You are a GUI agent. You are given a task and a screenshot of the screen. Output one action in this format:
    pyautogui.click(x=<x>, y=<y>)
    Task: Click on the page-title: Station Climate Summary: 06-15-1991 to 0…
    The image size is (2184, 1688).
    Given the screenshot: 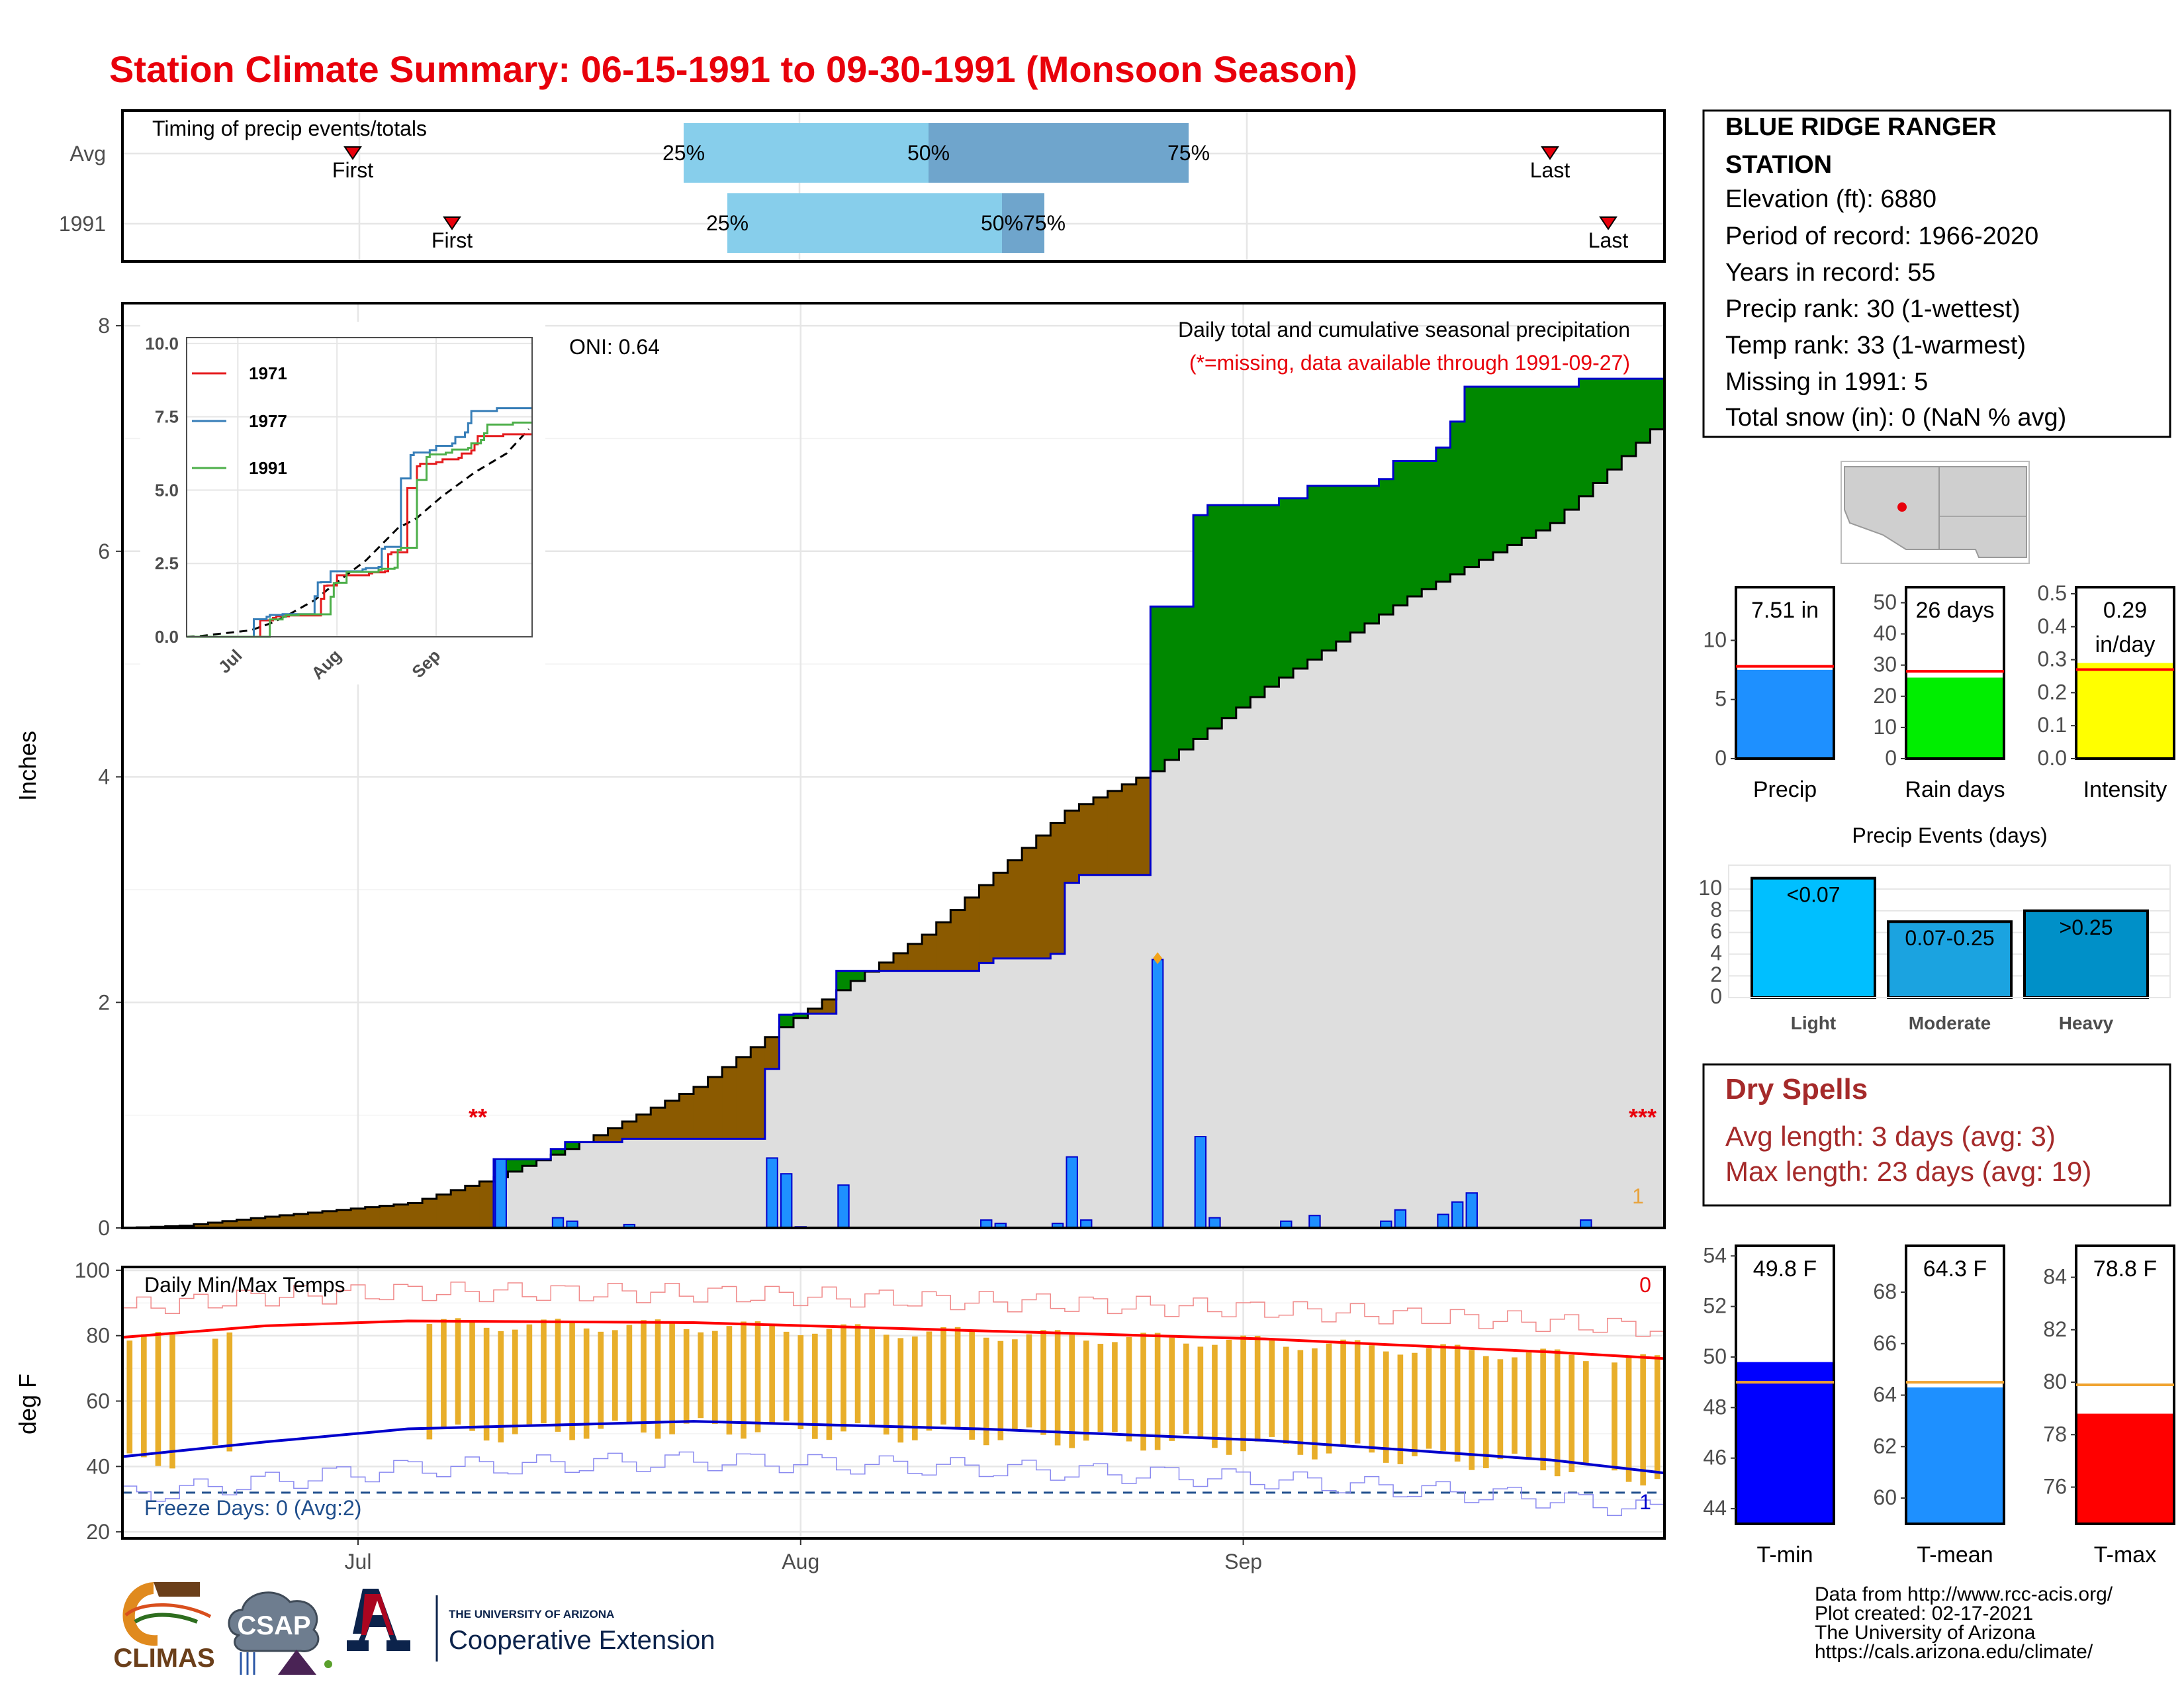 What is the action you would take?
    pyautogui.click(x=733, y=69)
    